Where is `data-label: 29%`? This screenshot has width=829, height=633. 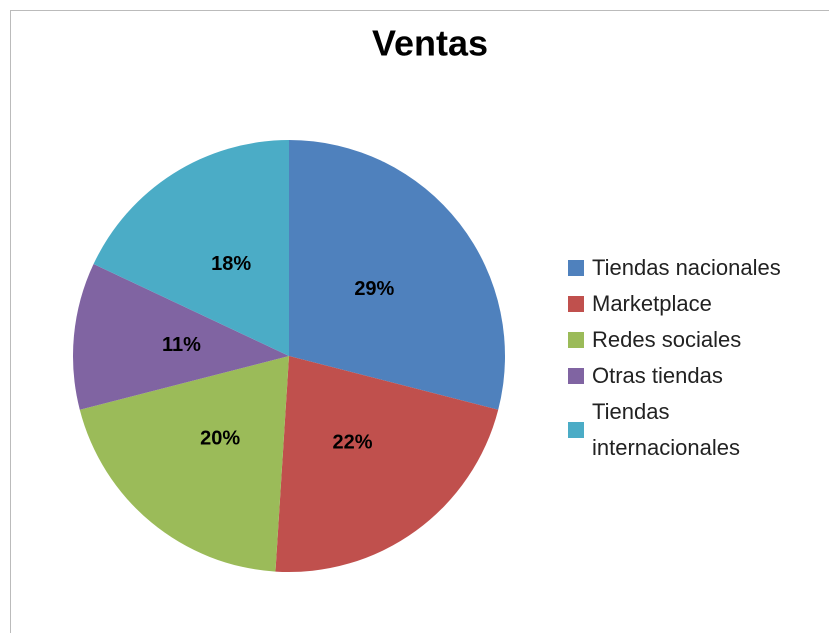
data-label: 29% is located at coordinates (374, 289).